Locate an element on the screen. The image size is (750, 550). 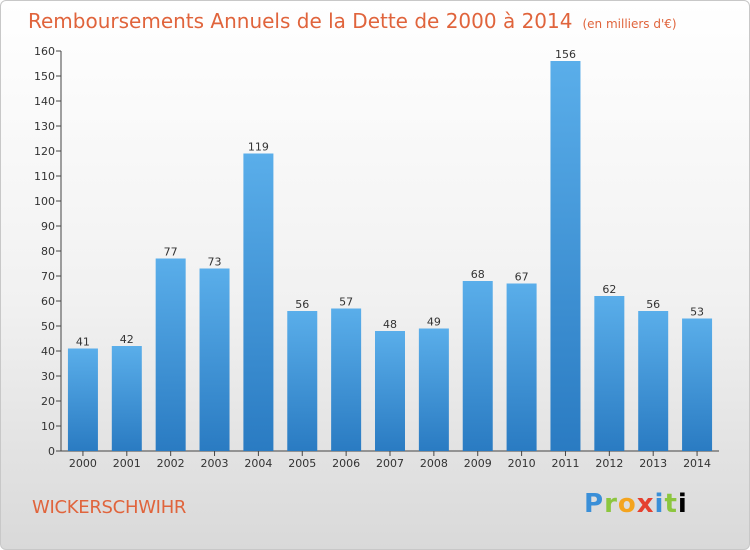
x-tick-label: 2003 is located at coordinates (215, 463).